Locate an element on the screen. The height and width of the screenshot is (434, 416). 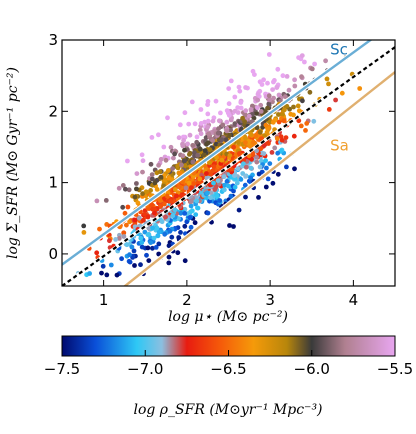
y-axis-label: log Σ_SFR (M⊙ Gyr⁻¹ pc⁻²) is located at coordinates (13, 163).